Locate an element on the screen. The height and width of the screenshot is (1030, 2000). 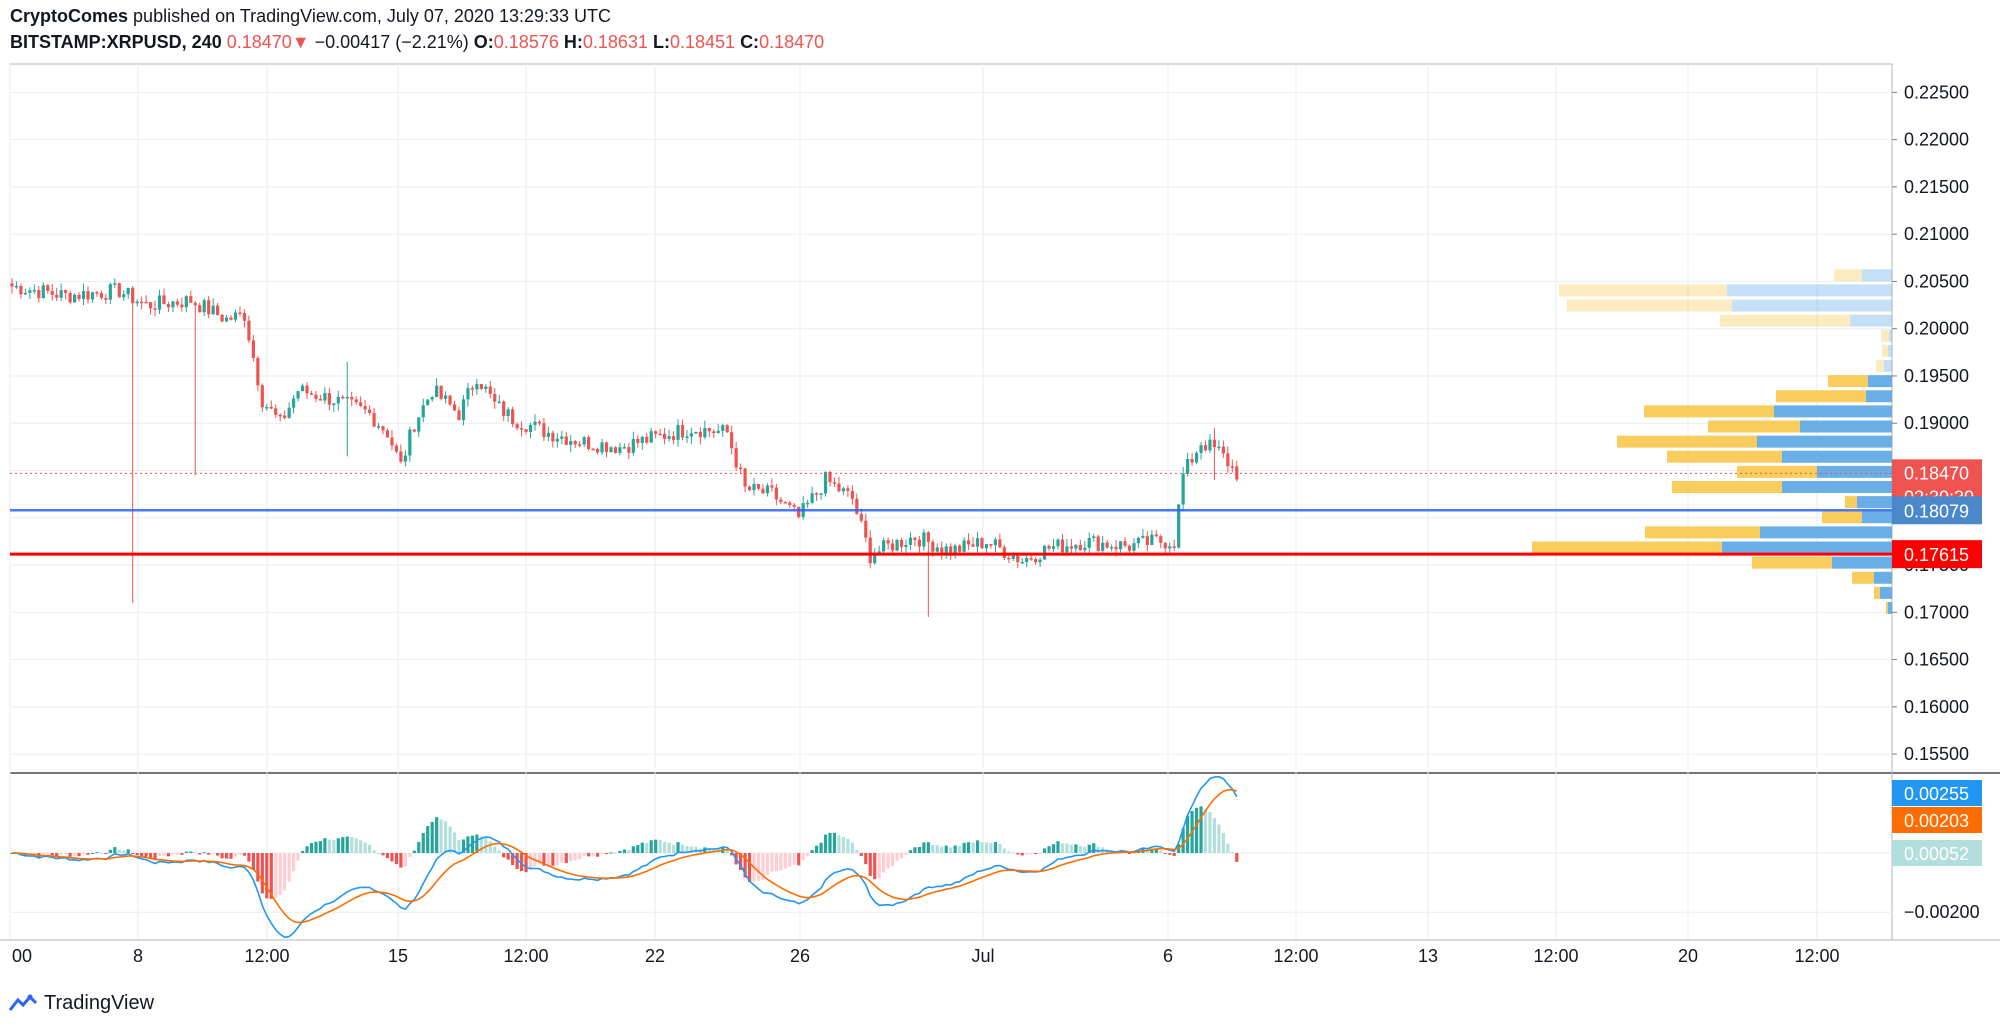
macd-indicator is located at coordinates (624, 857).